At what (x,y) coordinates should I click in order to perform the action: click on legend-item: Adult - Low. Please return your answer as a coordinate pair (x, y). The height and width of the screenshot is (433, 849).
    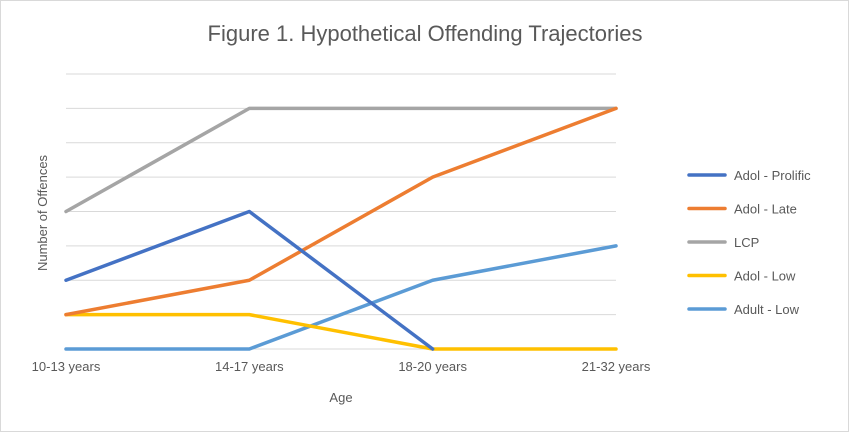
    Looking at the image, I should click on (743, 309).